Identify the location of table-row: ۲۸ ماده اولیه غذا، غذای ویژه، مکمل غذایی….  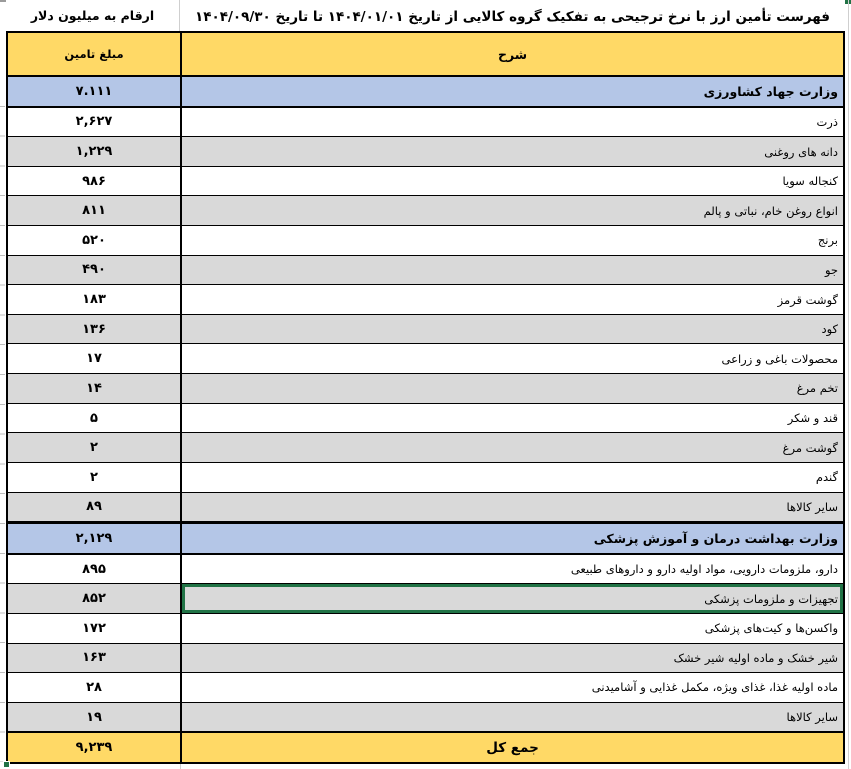
(425, 688).